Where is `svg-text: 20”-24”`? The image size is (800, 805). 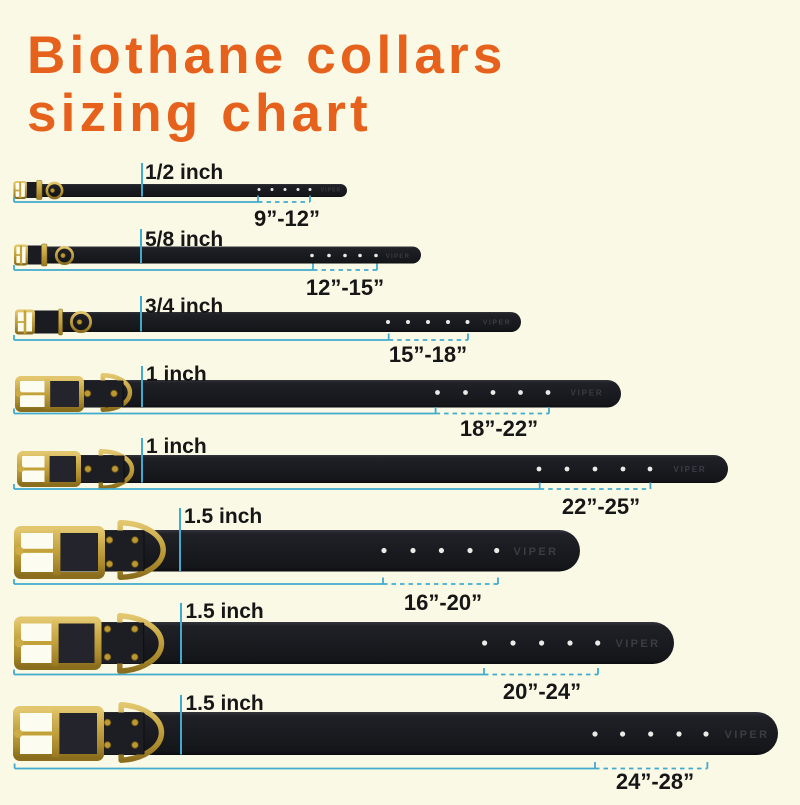 svg-text: 20”-24” is located at coordinates (542, 691).